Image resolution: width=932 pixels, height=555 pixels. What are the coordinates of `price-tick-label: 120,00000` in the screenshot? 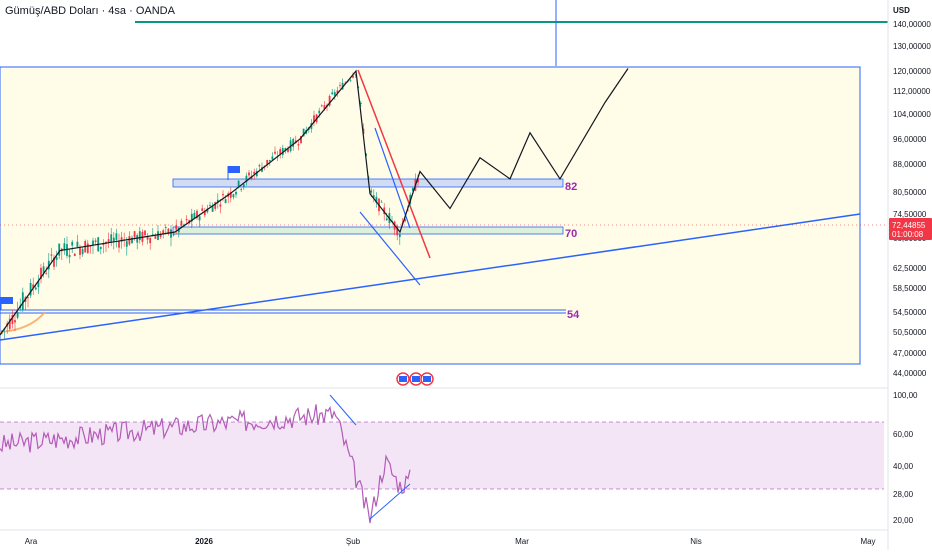 It's located at (912, 71).